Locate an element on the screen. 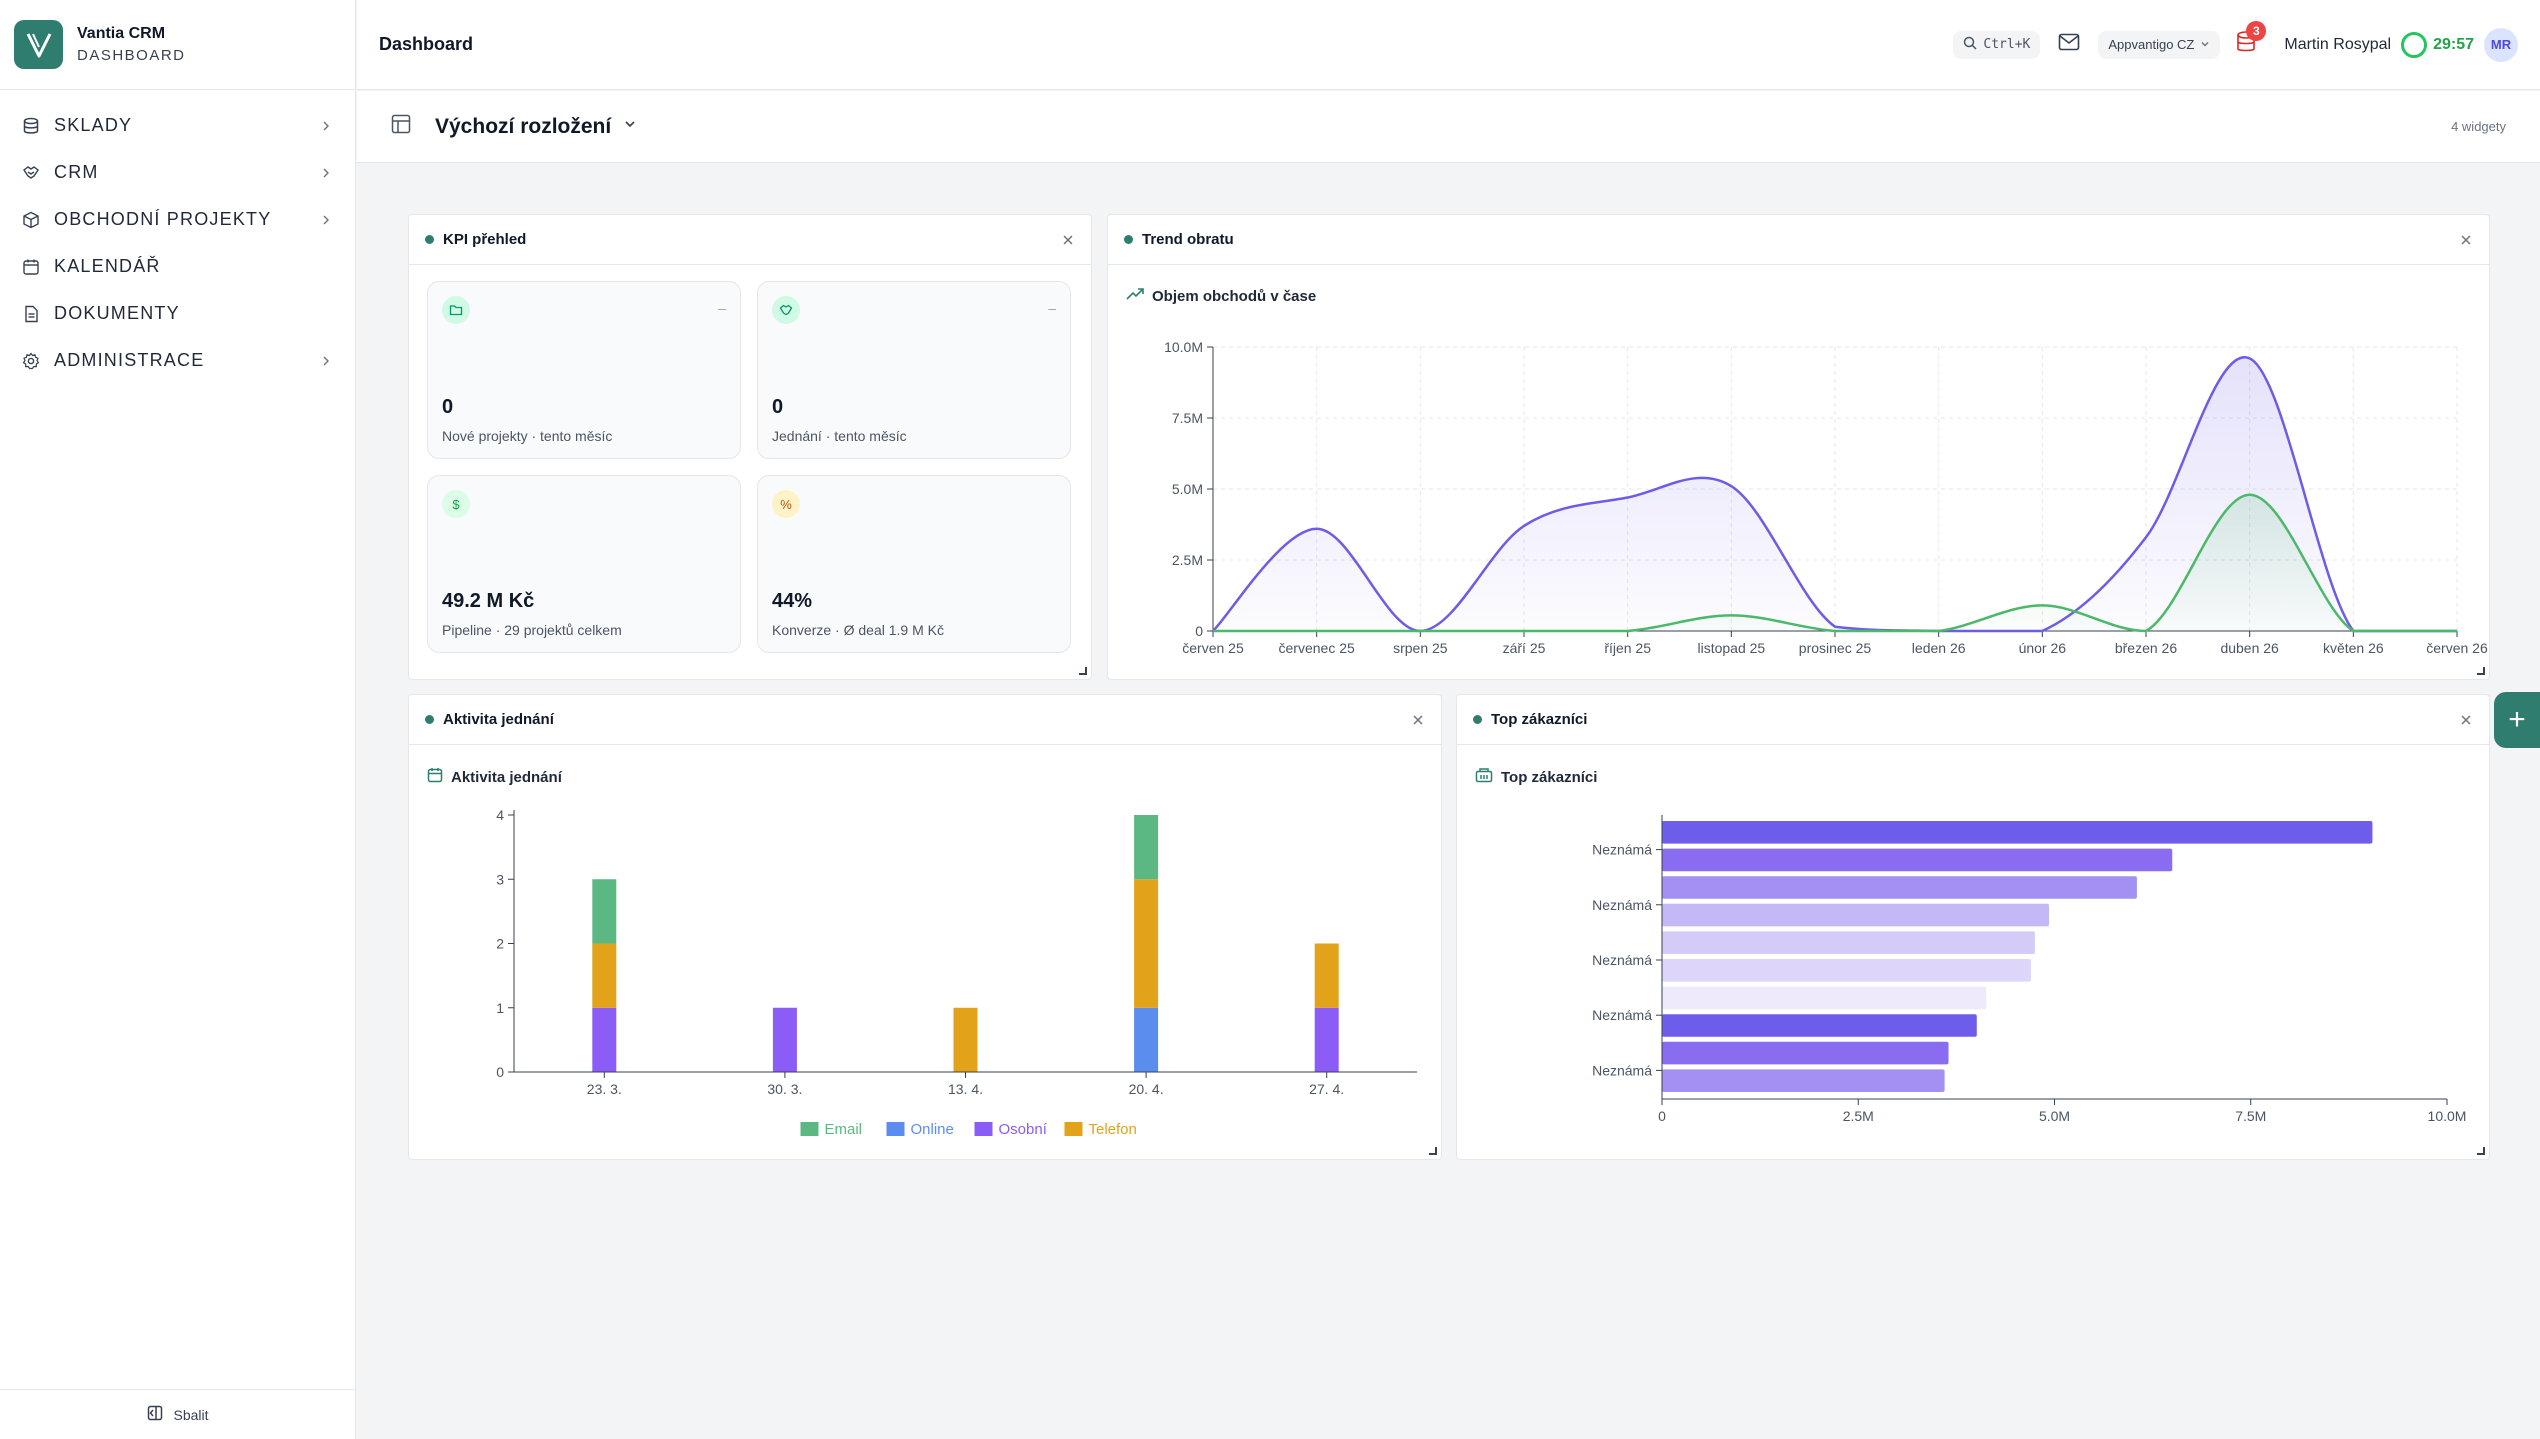  app-name: Vantia CRM is located at coordinates (121, 33).